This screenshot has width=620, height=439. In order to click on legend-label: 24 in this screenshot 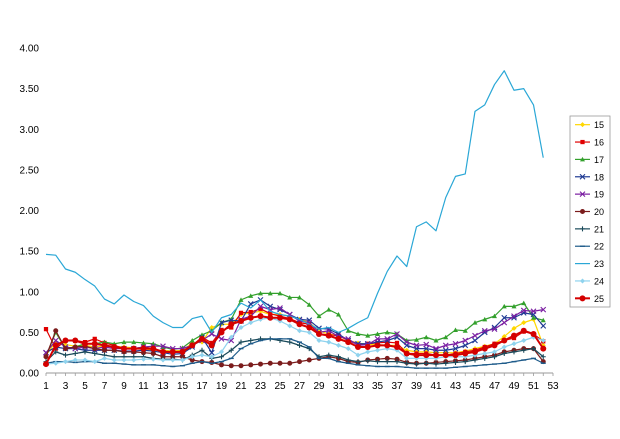, I will do `click(599, 281)`.